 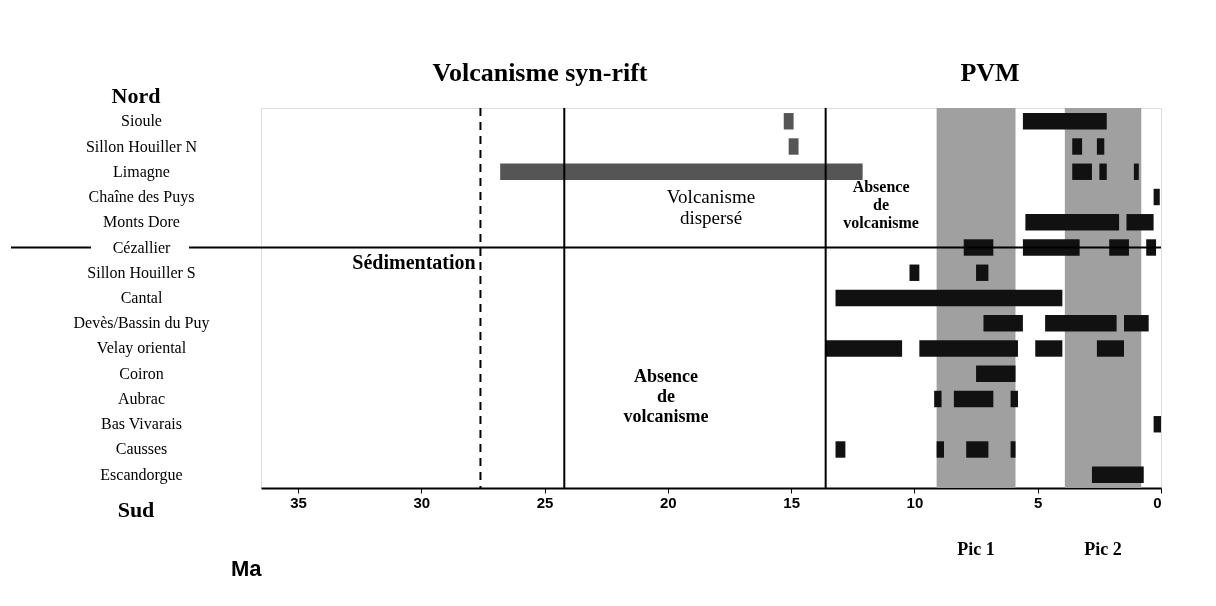 What do you see at coordinates (540, 72) in the screenshot?
I see `text: Volcanisme syn-rift` at bounding box center [540, 72].